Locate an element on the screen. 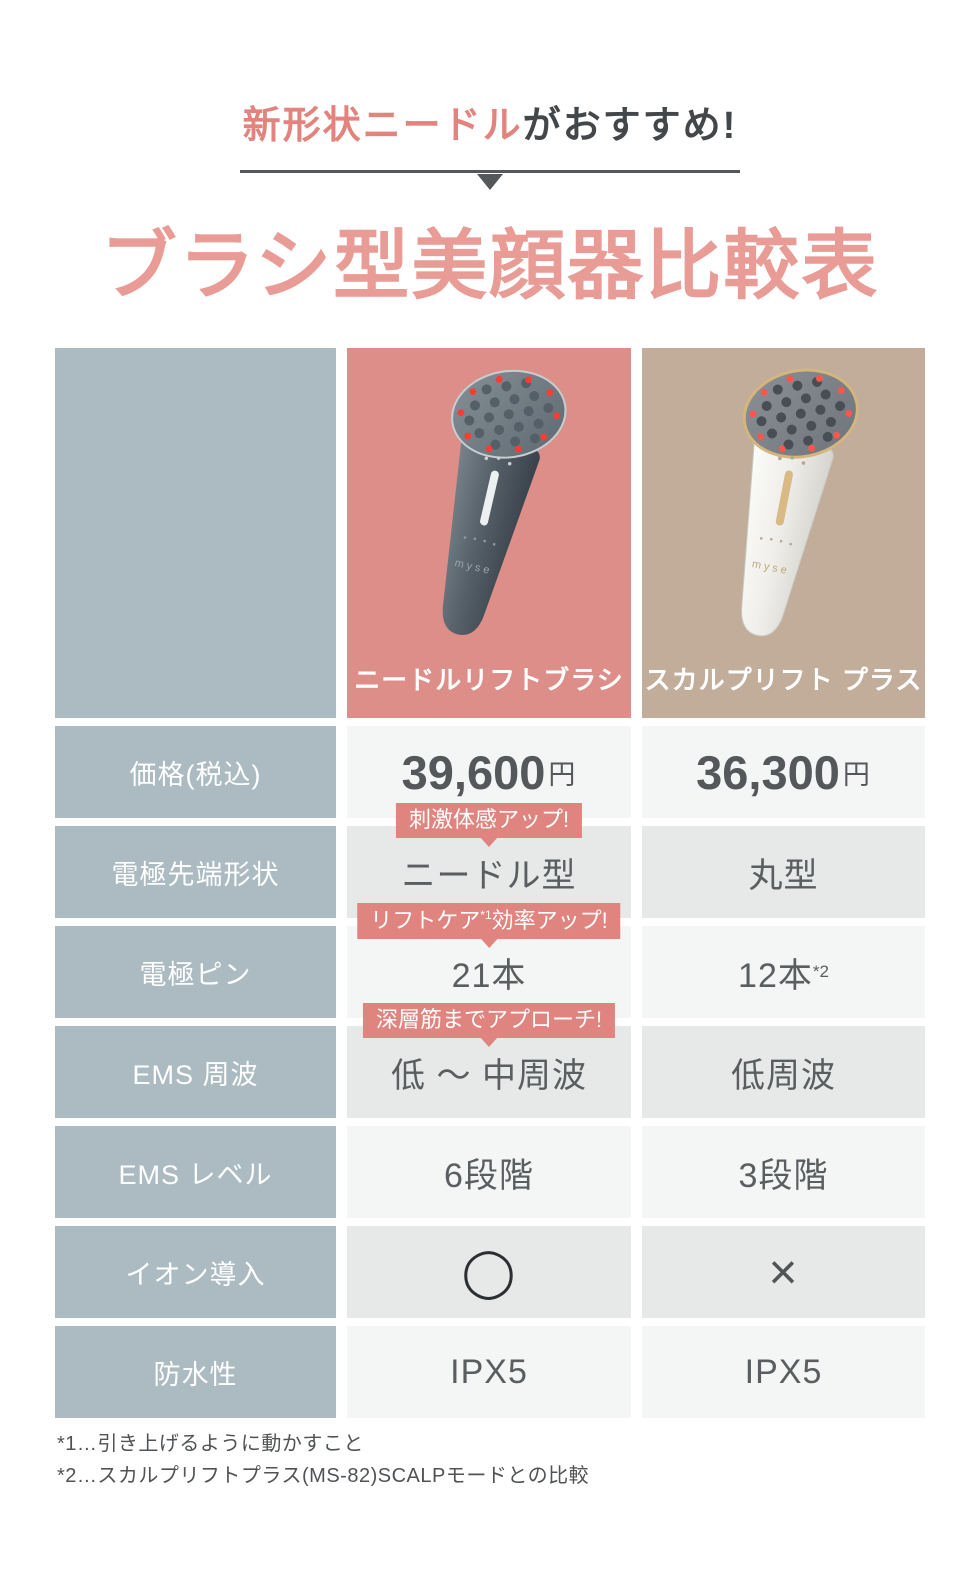 The height and width of the screenshot is (1582, 980). scalp-waterproof-value: IPX5 is located at coordinates (783, 1371).